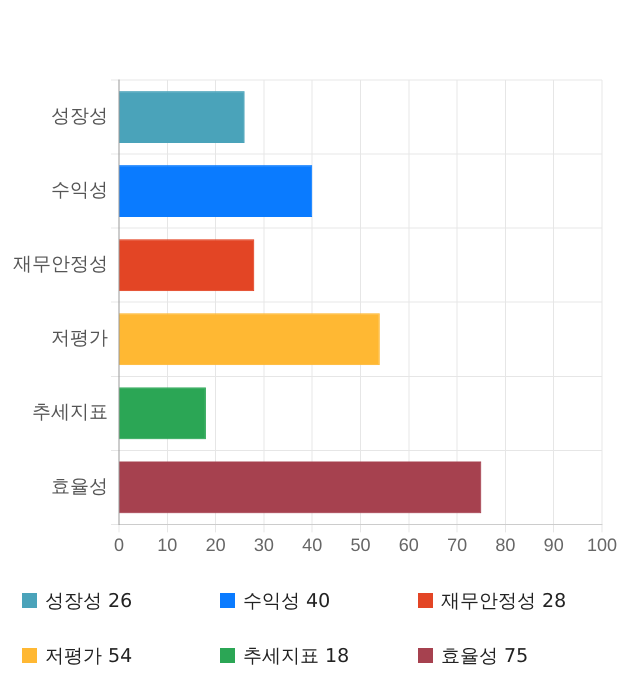 Image resolution: width=640 pixels, height=700 pixels. I want to click on x-tick-label: 80, so click(505, 545).